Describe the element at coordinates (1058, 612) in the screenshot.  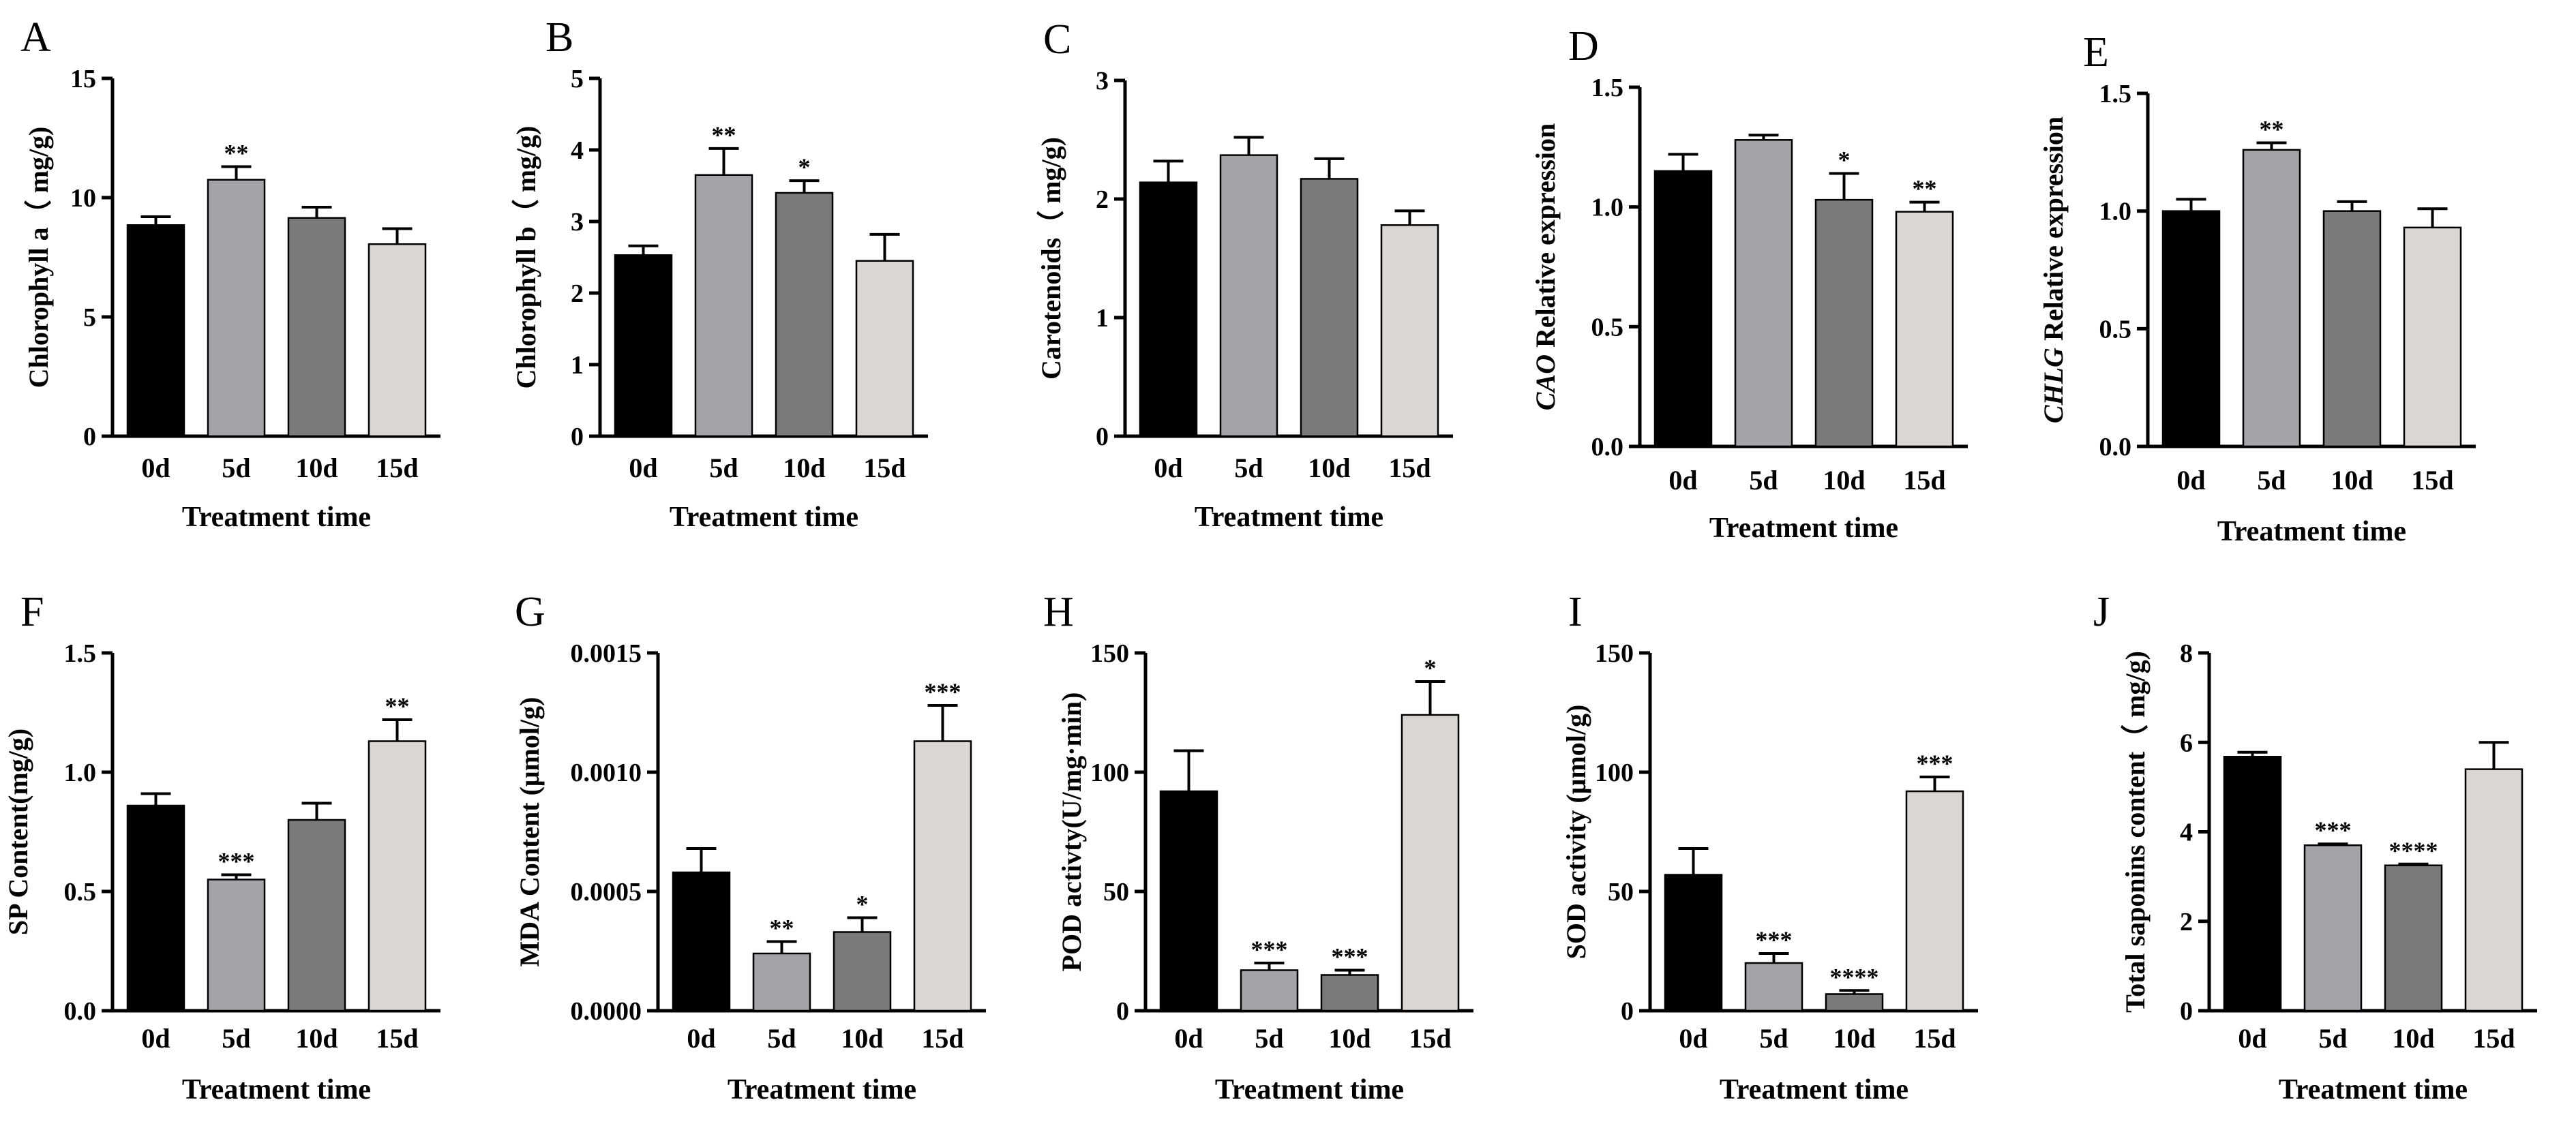
I see `panel-letter: H` at that location.